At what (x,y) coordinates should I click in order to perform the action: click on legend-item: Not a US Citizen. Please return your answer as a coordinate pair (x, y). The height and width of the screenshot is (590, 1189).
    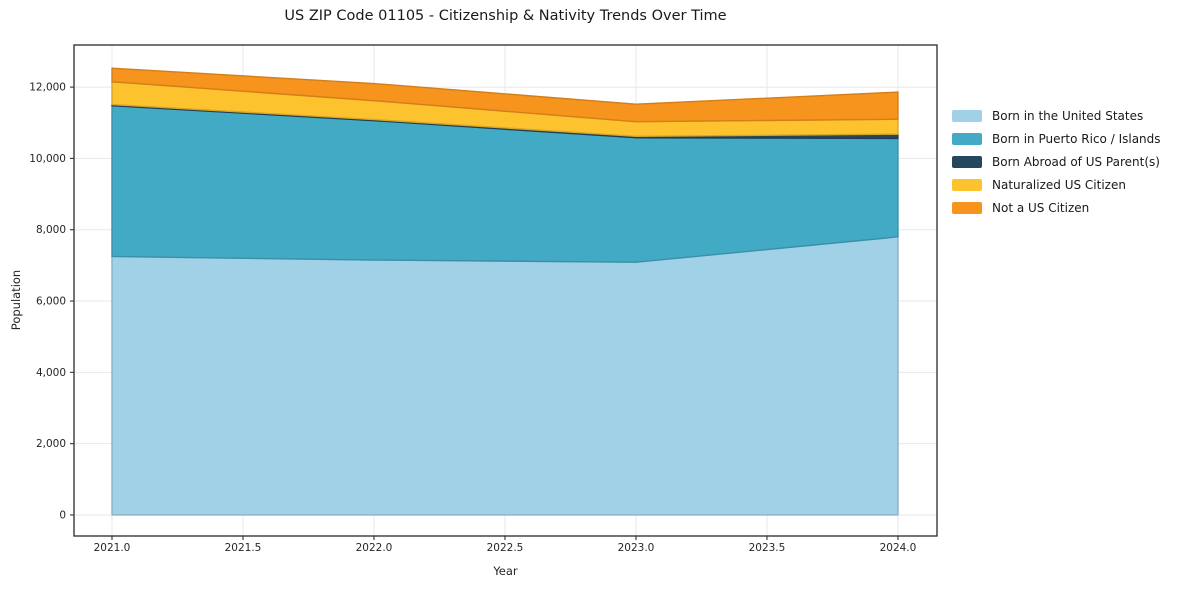
    Looking at the image, I should click on (1056, 207).